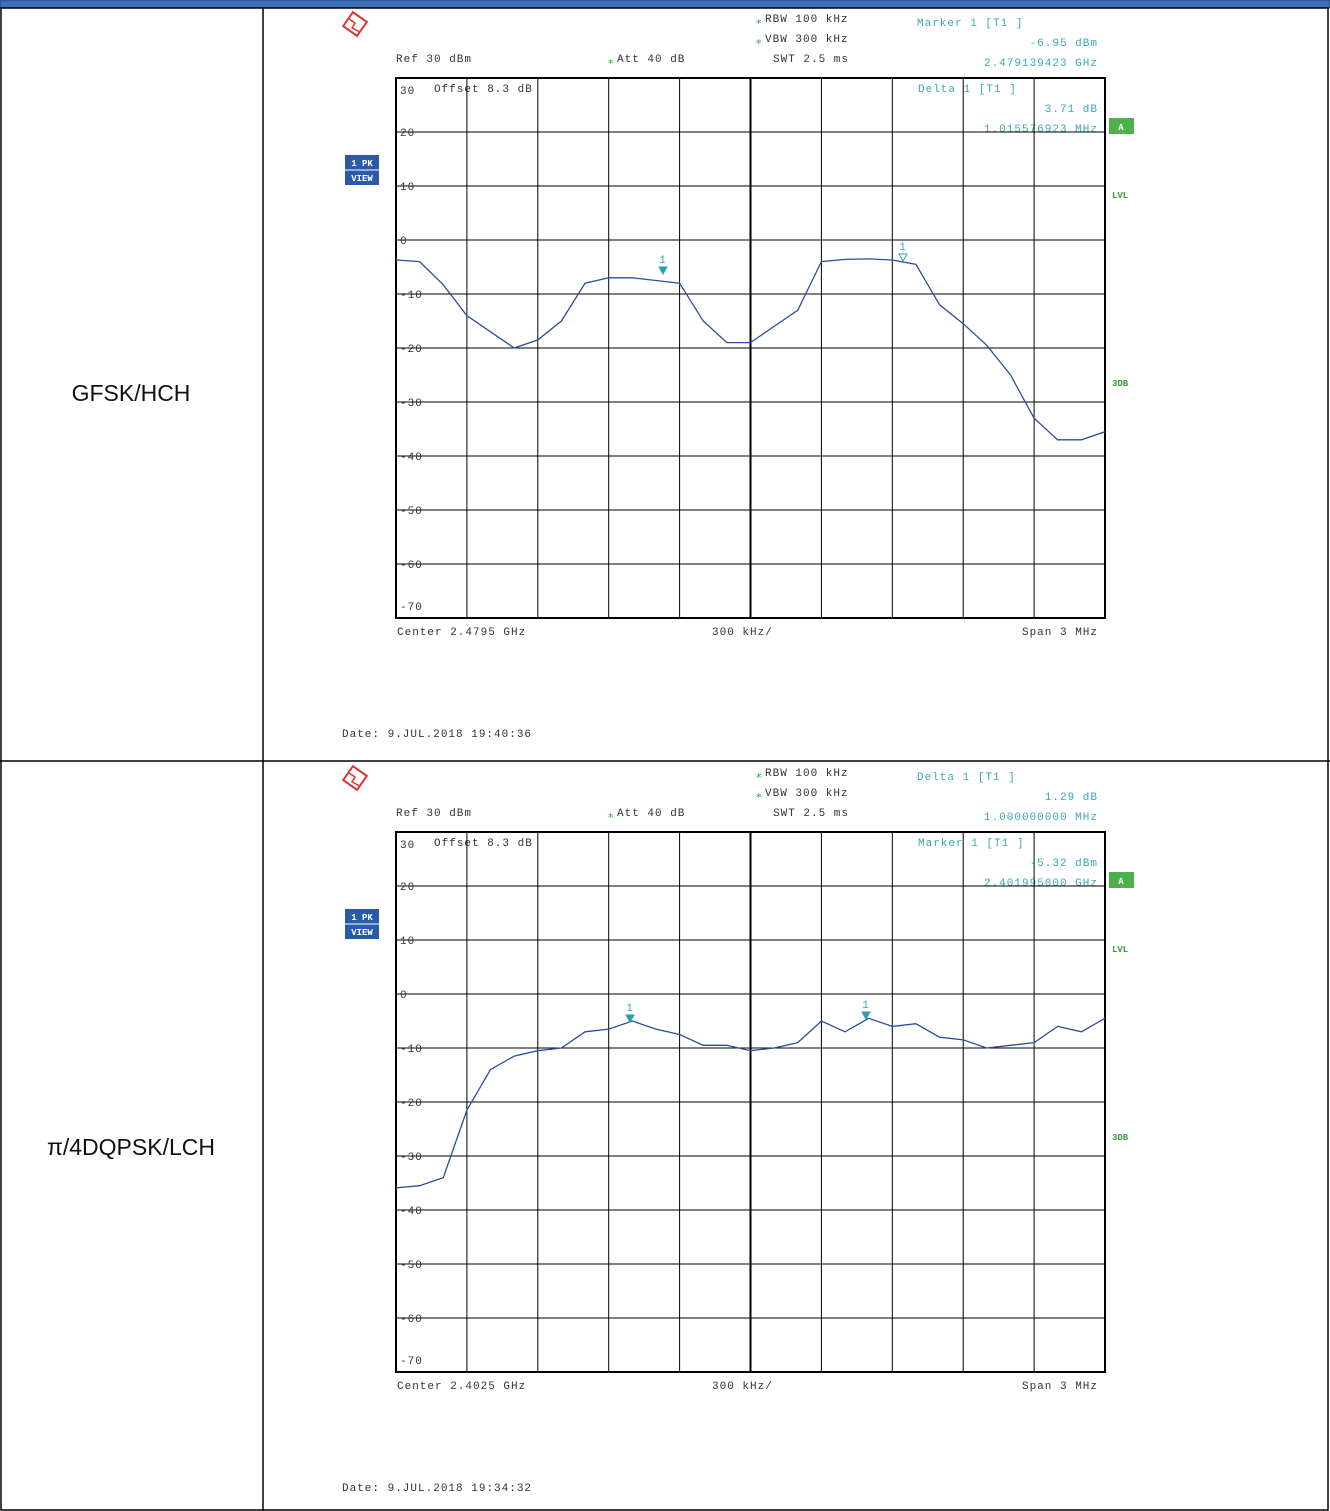 This screenshot has width=1330, height=1511. I want to click on readout: 1.015576923 MHz, so click(1041, 130).